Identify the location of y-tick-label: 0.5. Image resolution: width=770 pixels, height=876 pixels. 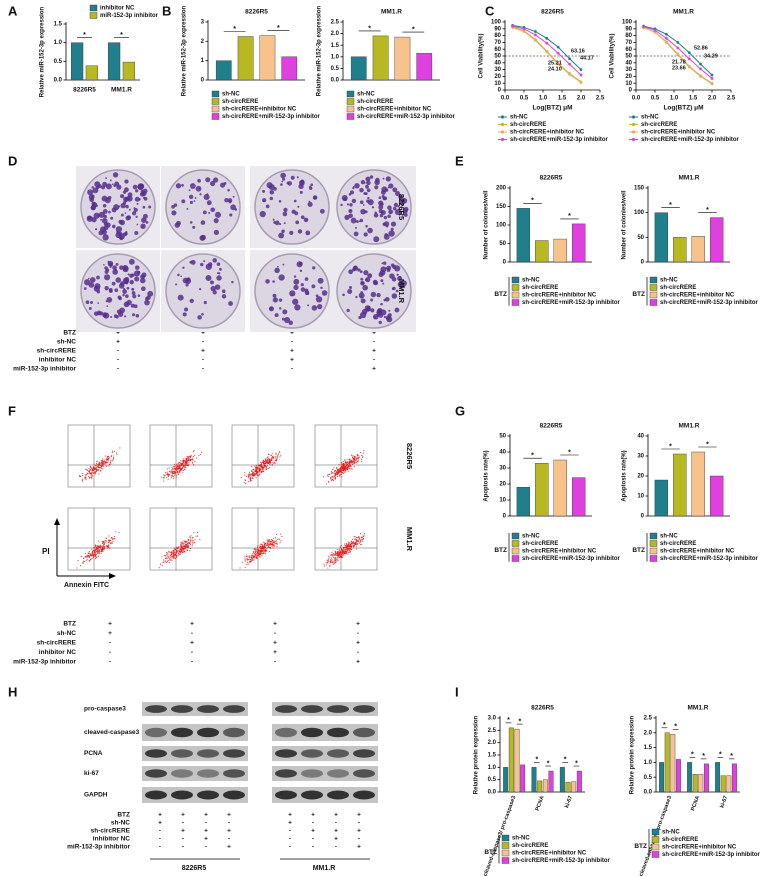
(58, 62).